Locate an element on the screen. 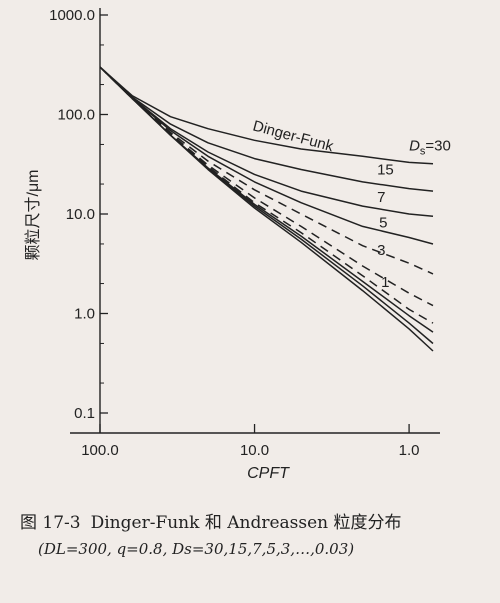  figure-caption-title: 图 17-3 Dinger-Funk 和 Andreassen 粒度分布 is located at coordinates (260, 520).